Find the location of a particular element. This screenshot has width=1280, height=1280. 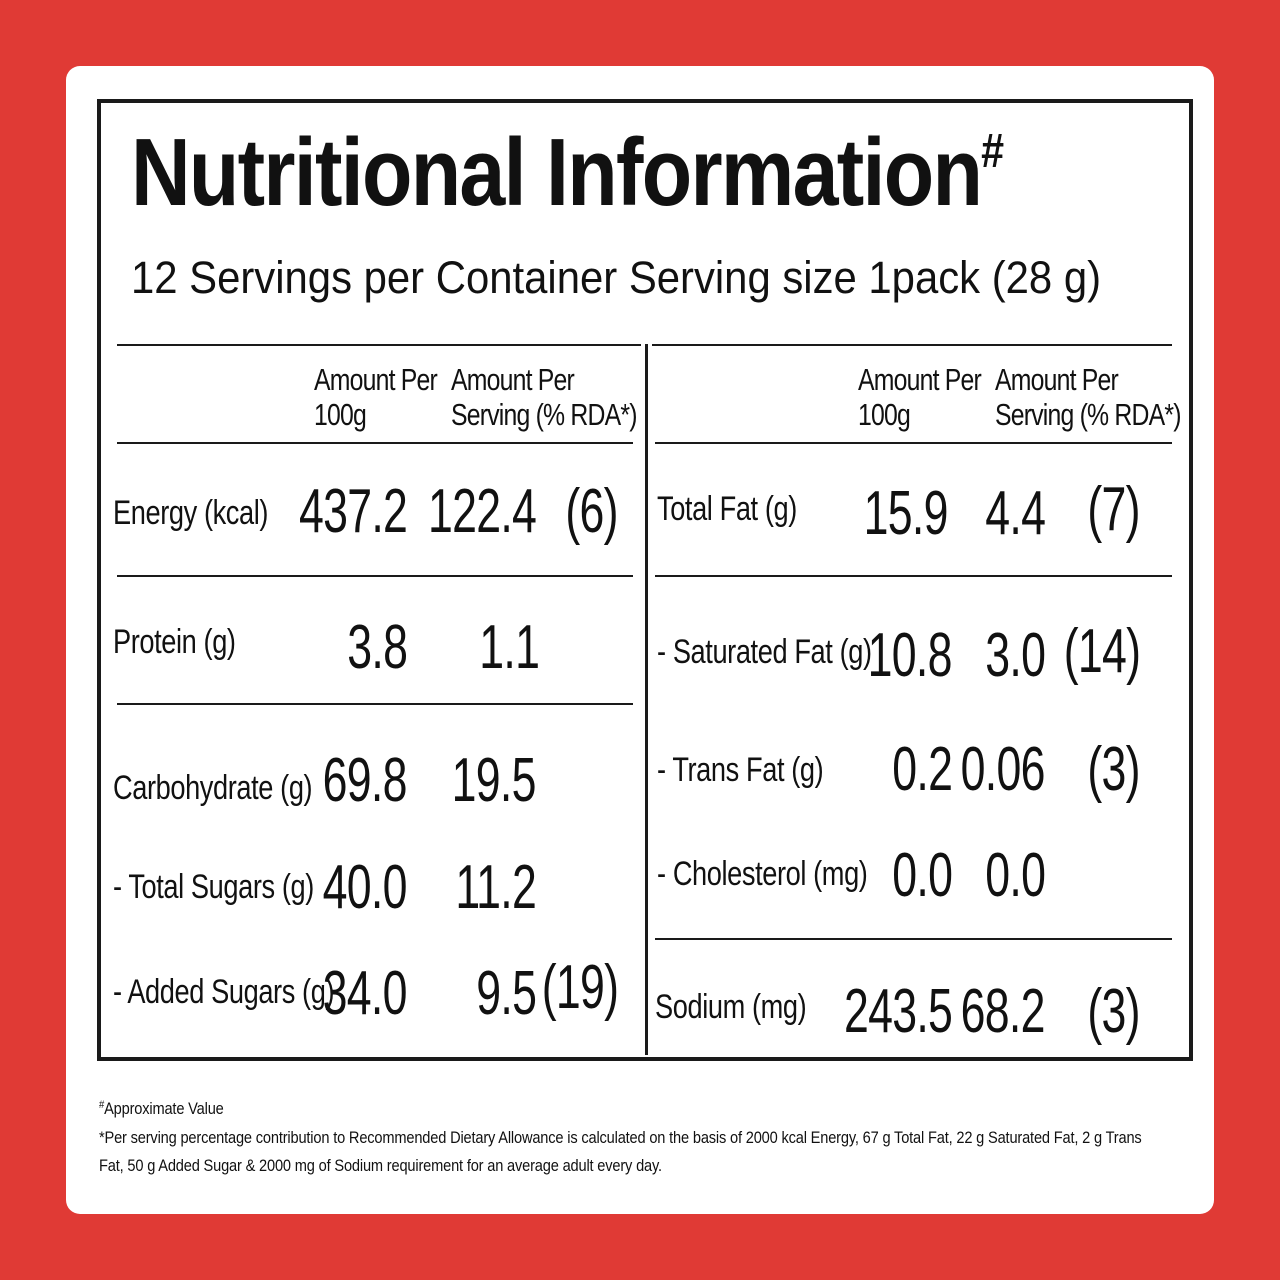

value-cholesterol-per-serving: 0.0 is located at coordinates (1015, 875).